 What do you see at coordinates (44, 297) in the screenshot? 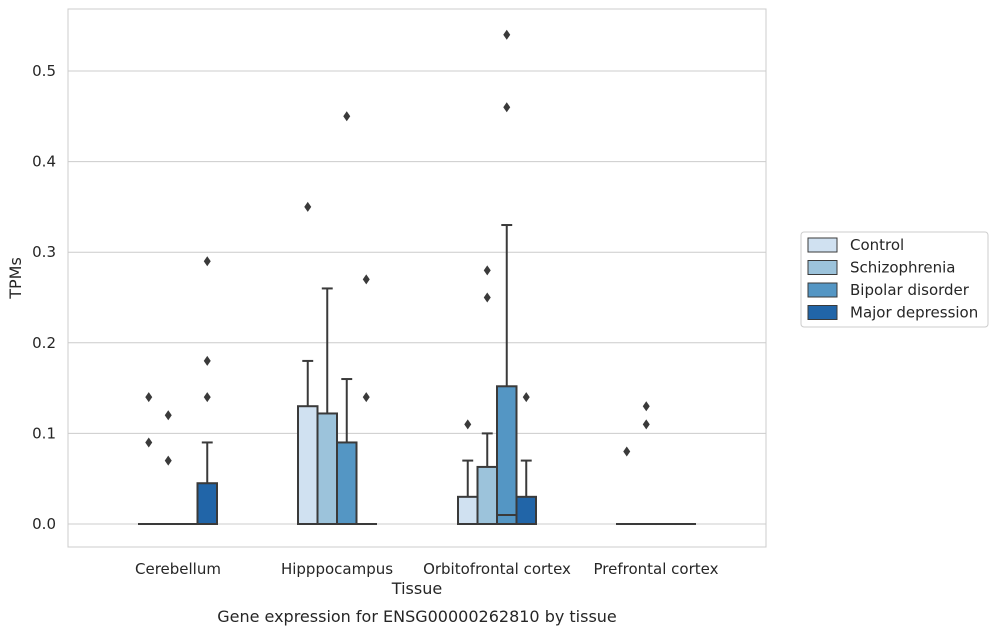
I see `y-axis: 0.0 0.1 0.2 0.3 0.4 0.5` at bounding box center [44, 297].